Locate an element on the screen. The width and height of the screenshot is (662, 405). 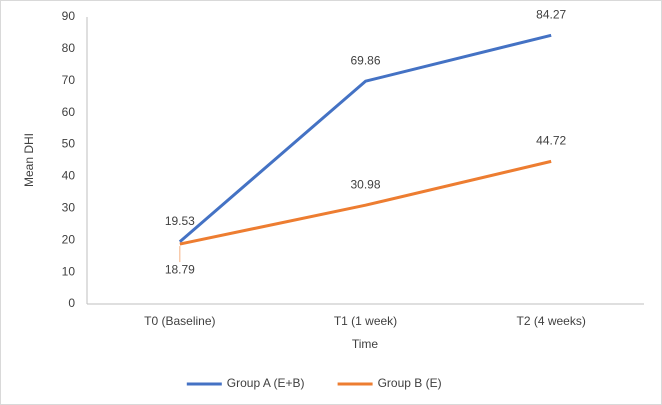
data-label: 30.98 is located at coordinates (365, 184).